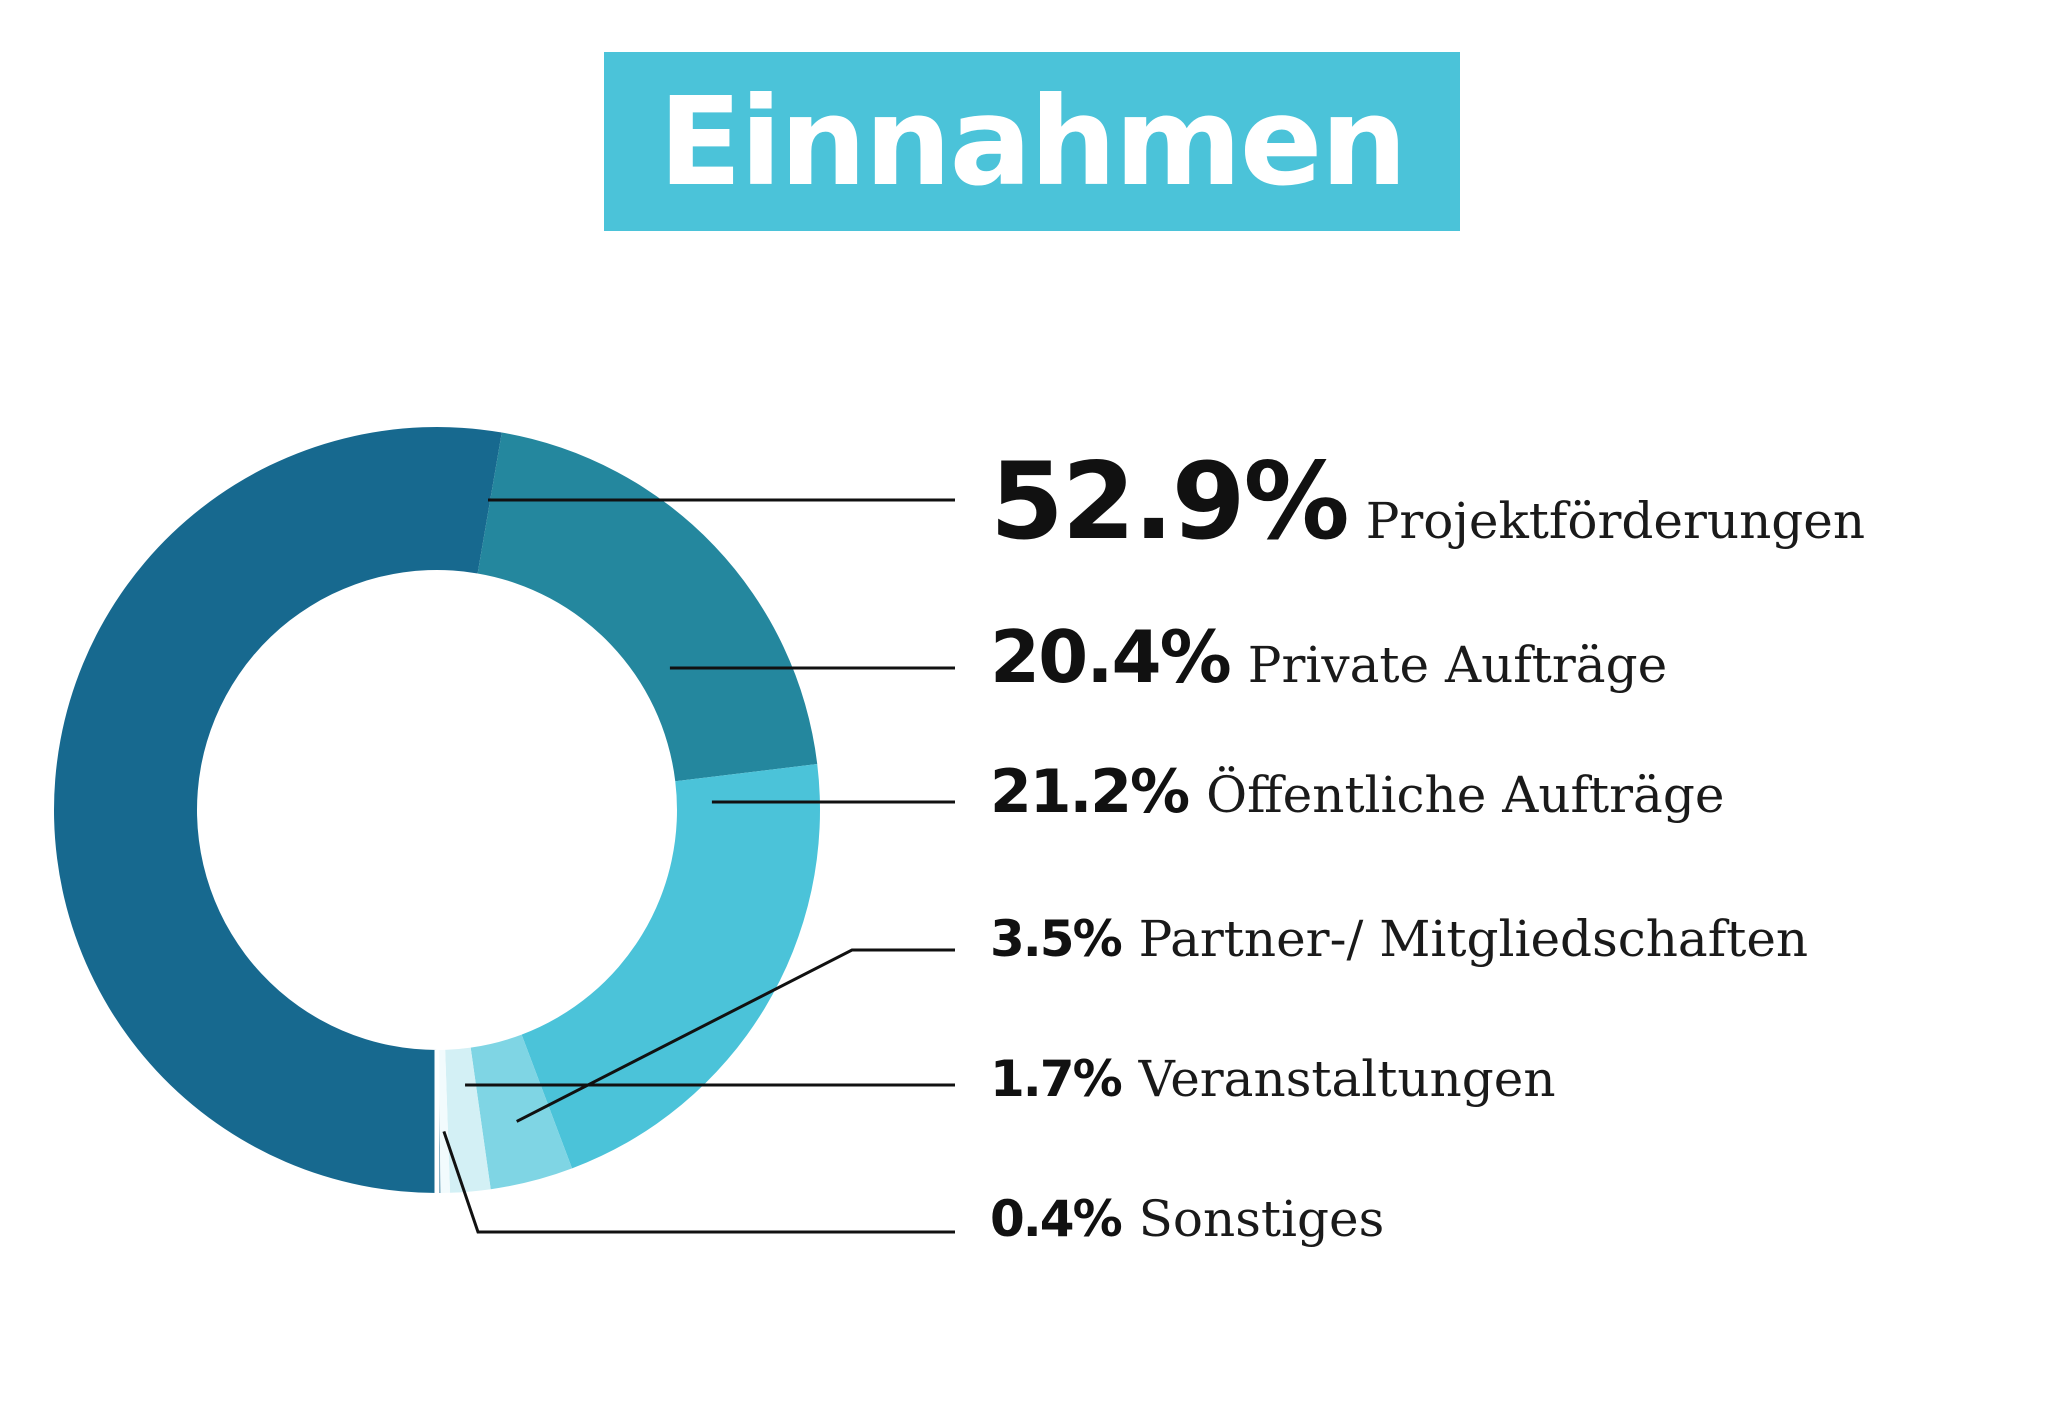  What do you see at coordinates (1347, 1079) in the screenshot?
I see `legend-label: Veranstaltungen` at bounding box center [1347, 1079].